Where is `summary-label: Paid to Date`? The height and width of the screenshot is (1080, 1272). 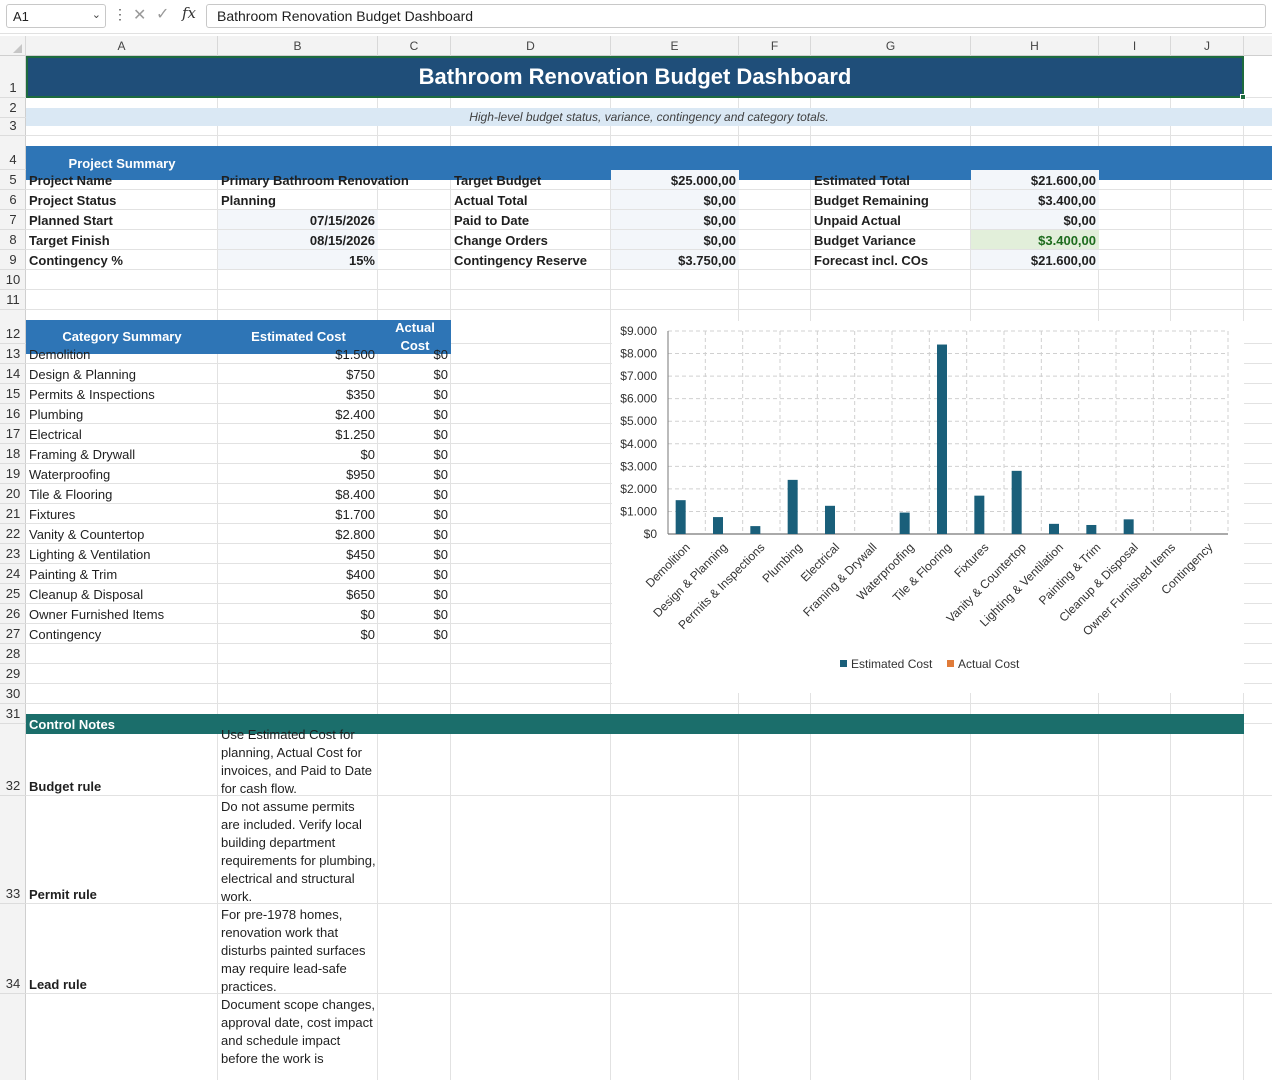 summary-label: Paid to Date is located at coordinates (492, 220).